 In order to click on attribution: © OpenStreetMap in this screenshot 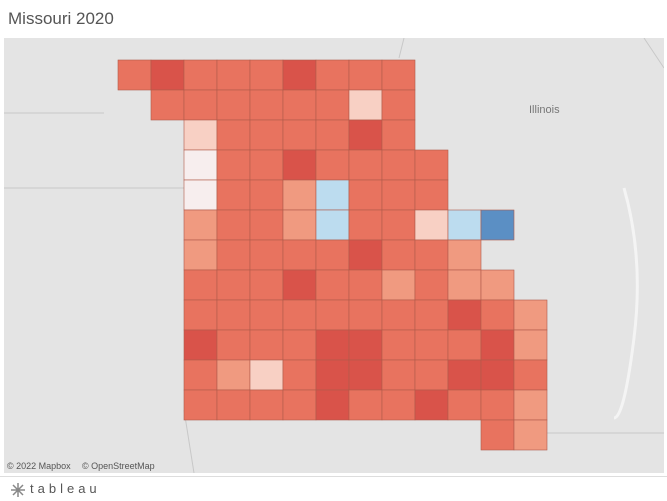, I will do `click(118, 466)`.